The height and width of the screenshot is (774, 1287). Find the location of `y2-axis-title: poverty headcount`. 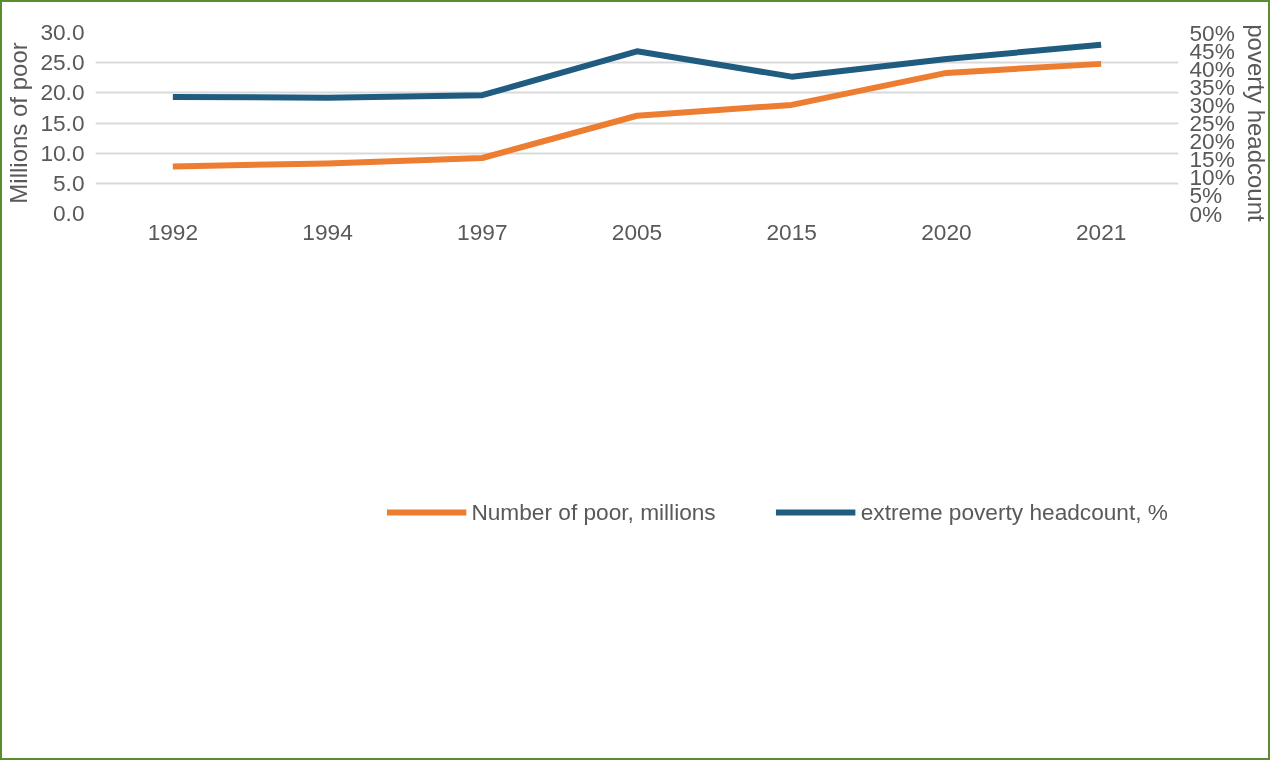

y2-axis-title: poverty headcount is located at coordinates (1256, 123).